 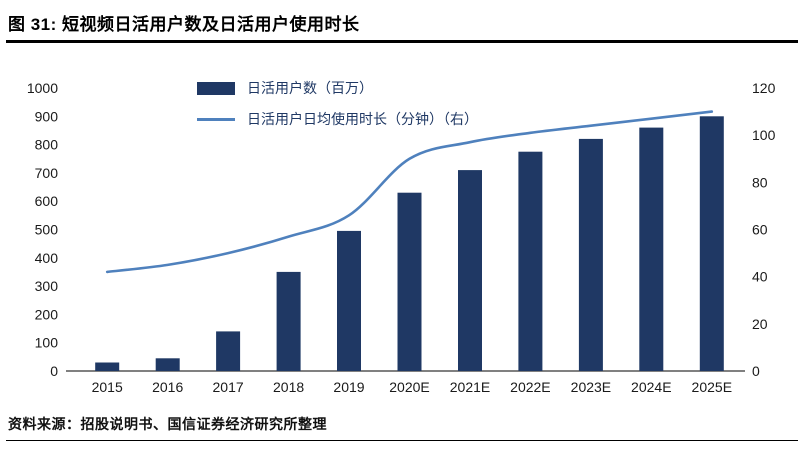 I want to click on left-axis-tick: 700, so click(x=47, y=173).